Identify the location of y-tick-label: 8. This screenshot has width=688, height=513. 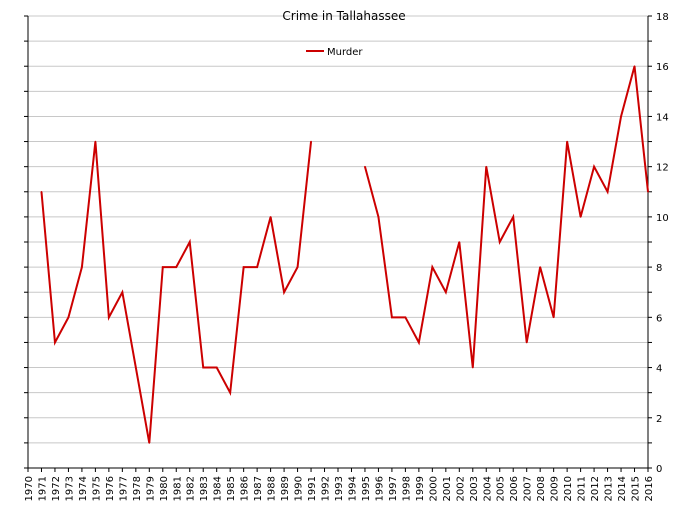
(659, 268).